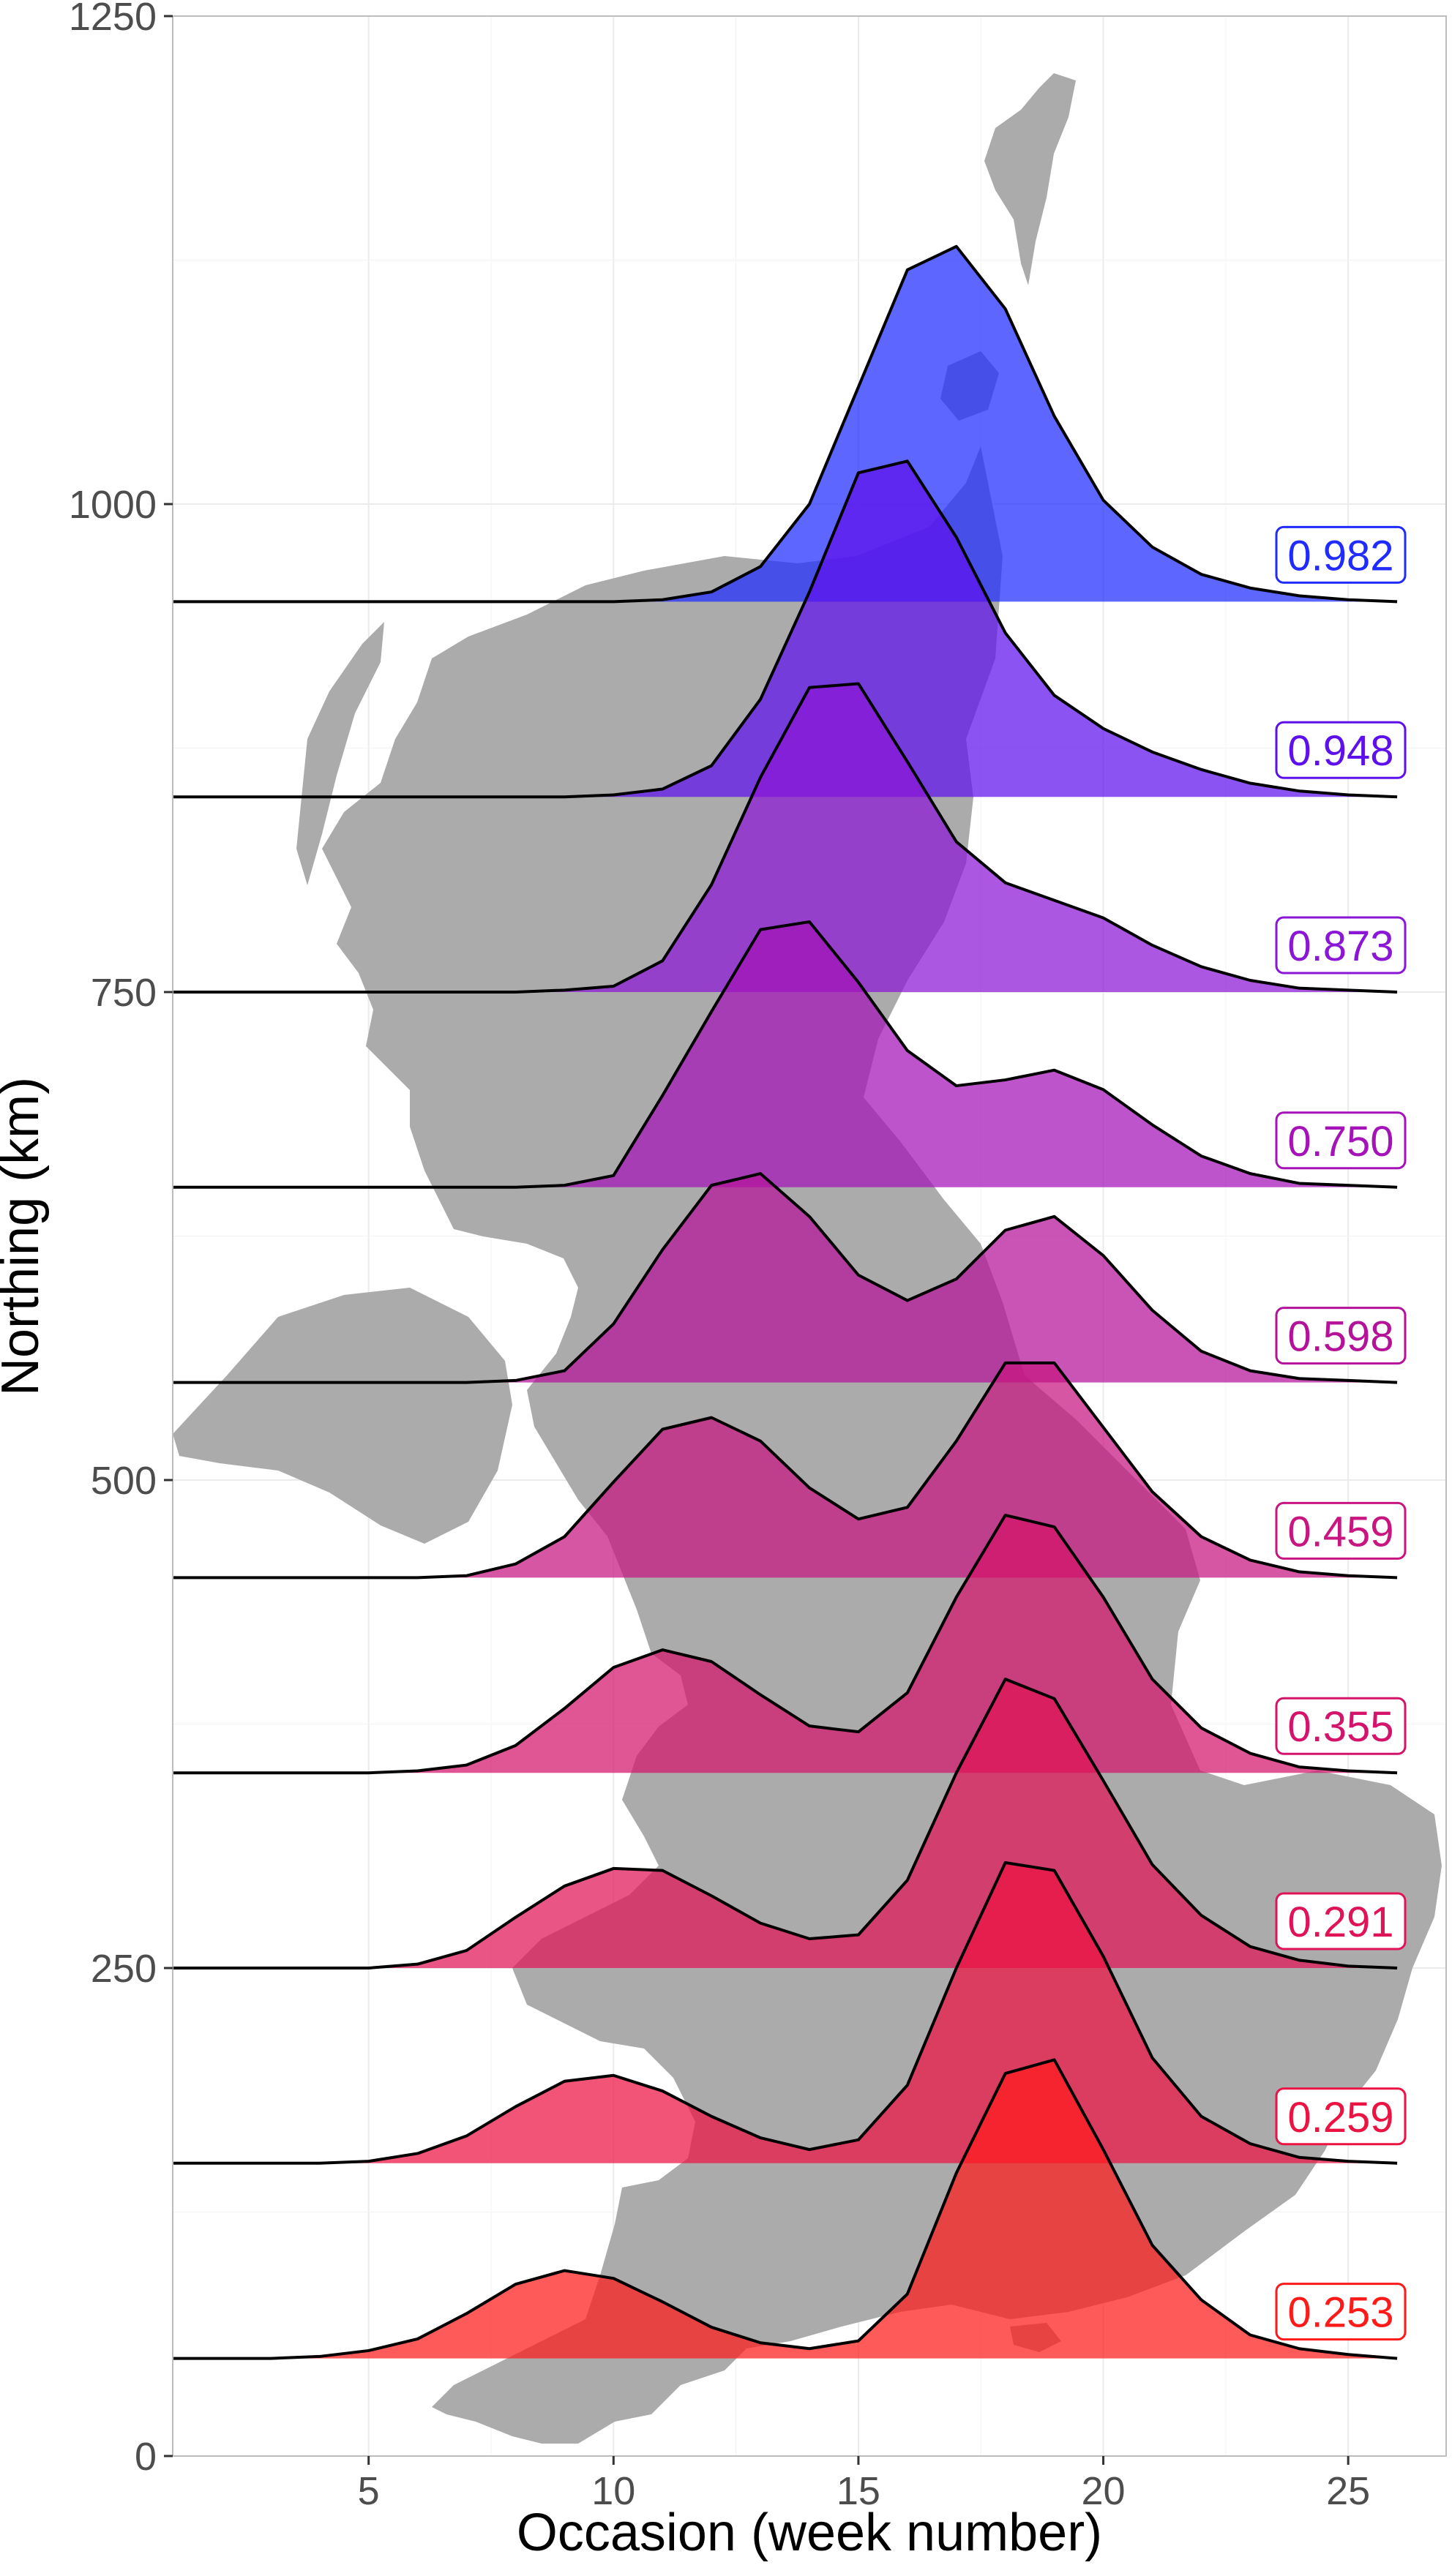 The height and width of the screenshot is (2576, 1452). I want to click on x-tick-label: 20, so click(1103, 2491).